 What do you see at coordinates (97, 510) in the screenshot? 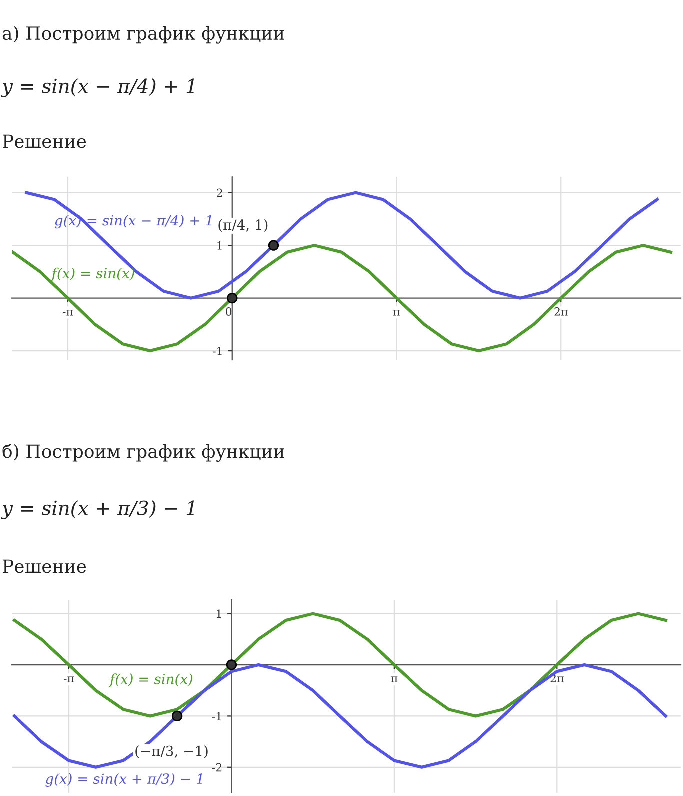
I see `chart-subtitle: y = sin(x + π/3) − 1` at bounding box center [97, 510].